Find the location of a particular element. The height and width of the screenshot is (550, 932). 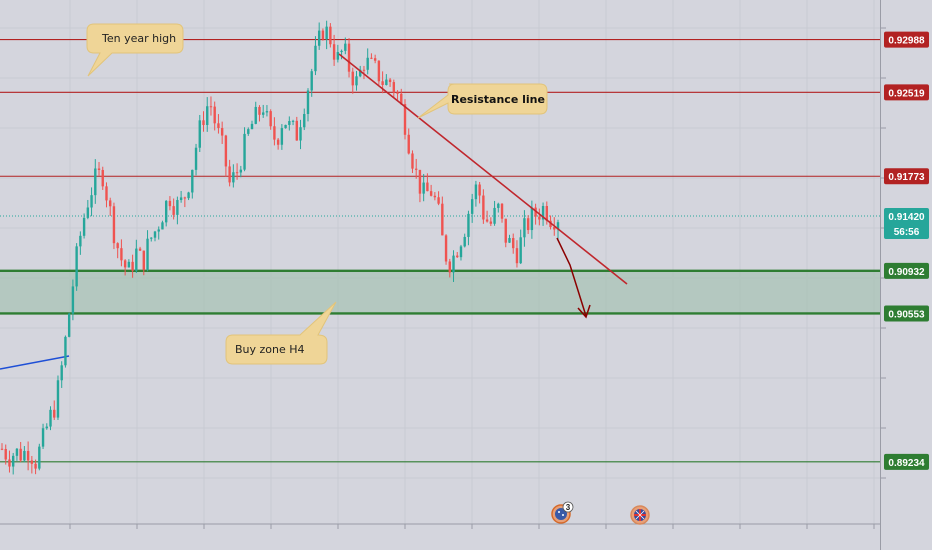

blue-trend-line is located at coordinates (35, 362).